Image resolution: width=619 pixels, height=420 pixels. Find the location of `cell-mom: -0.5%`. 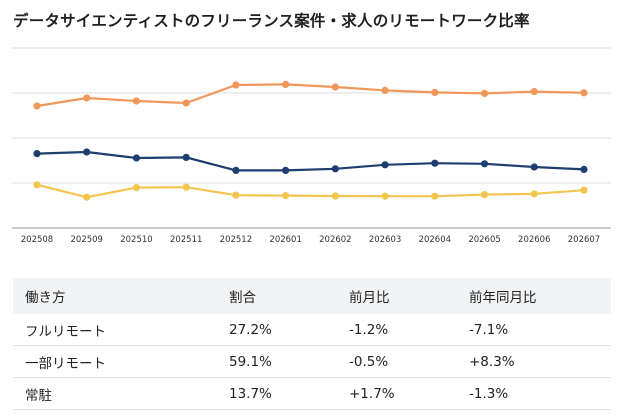

cell-mom: -0.5% is located at coordinates (397, 361).